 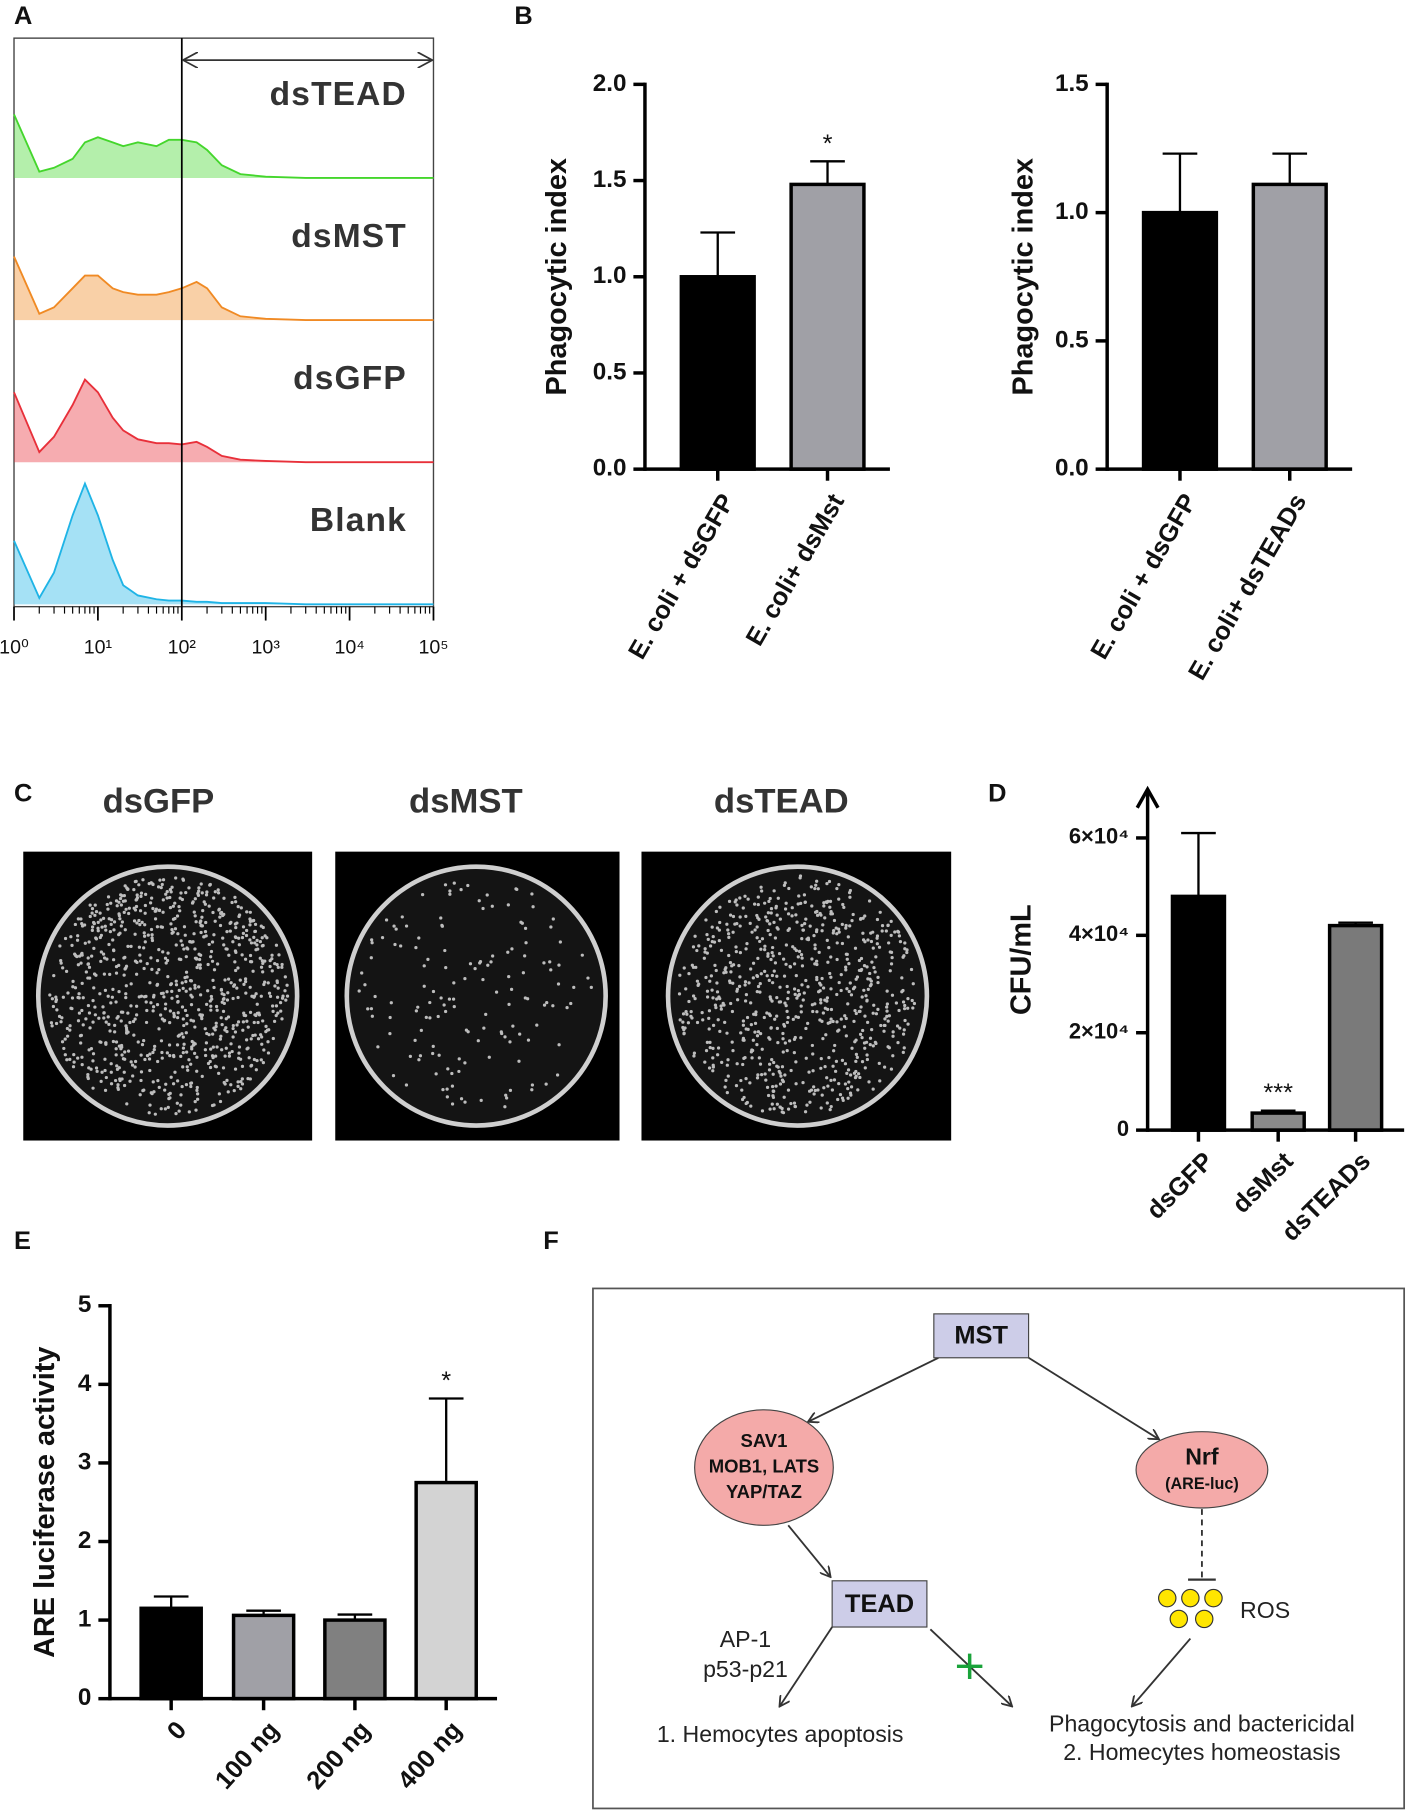 I want to click on histogram-fill, so click(x=224, y=288).